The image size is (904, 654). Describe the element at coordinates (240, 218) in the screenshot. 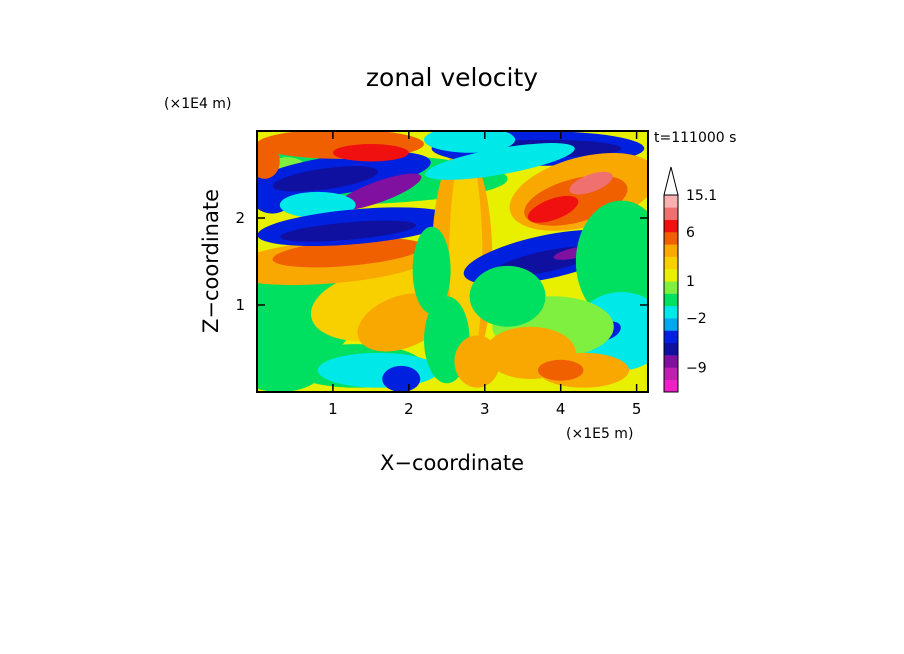

I see `y-tick-label: 2` at that location.